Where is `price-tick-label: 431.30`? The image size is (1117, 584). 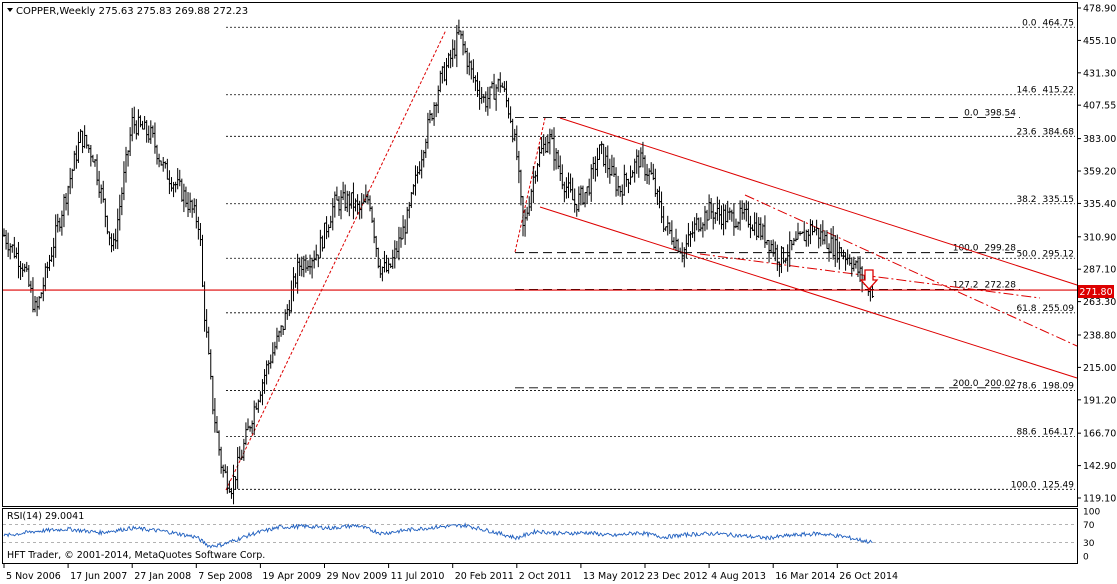 price-tick-label: 431.30 is located at coordinates (1099, 73).